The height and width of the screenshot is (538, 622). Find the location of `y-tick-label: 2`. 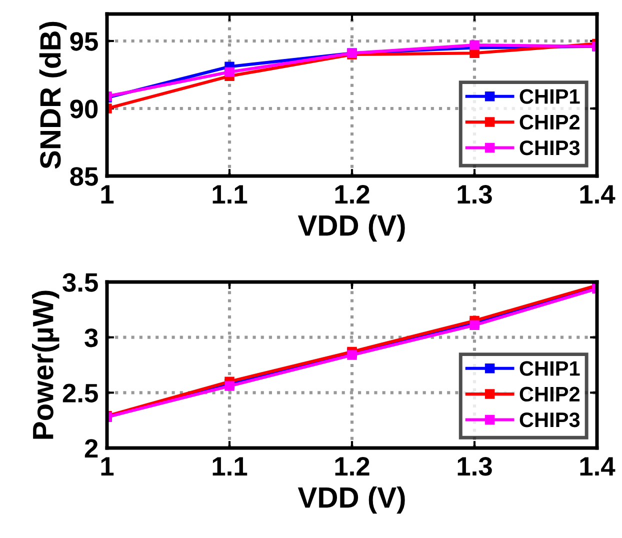

y-tick-label: 2 is located at coordinates (91, 448).